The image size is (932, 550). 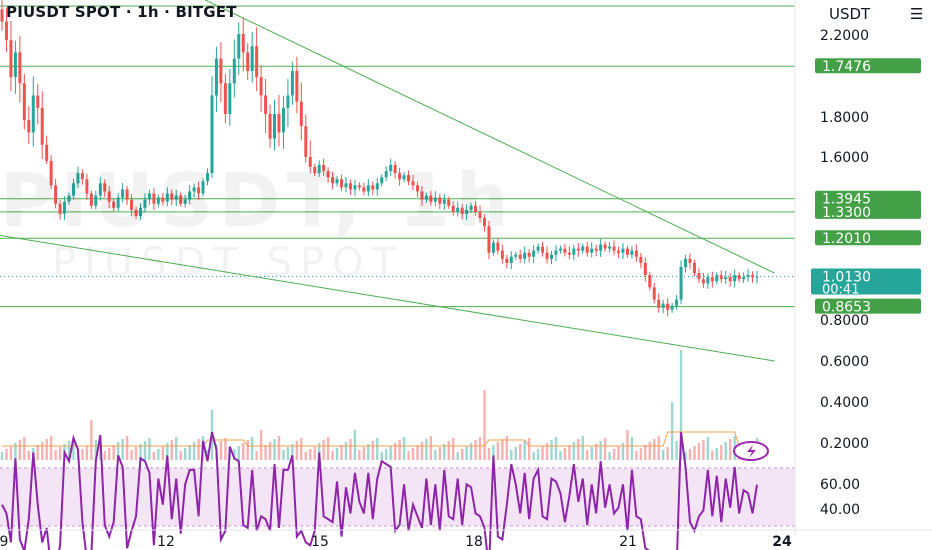 What do you see at coordinates (844, 321) in the screenshot?
I see `price-tick-label: 0.8000` at bounding box center [844, 321].